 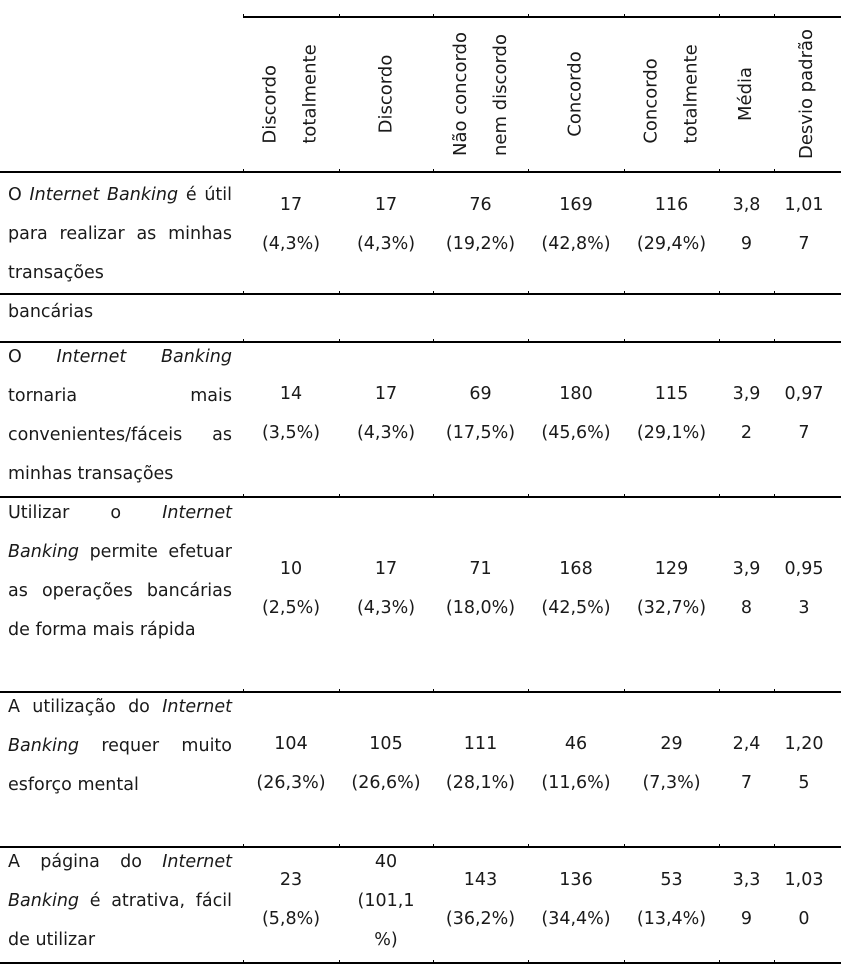 I want to click on cell-mean: 2,4 7, so click(x=746, y=763).